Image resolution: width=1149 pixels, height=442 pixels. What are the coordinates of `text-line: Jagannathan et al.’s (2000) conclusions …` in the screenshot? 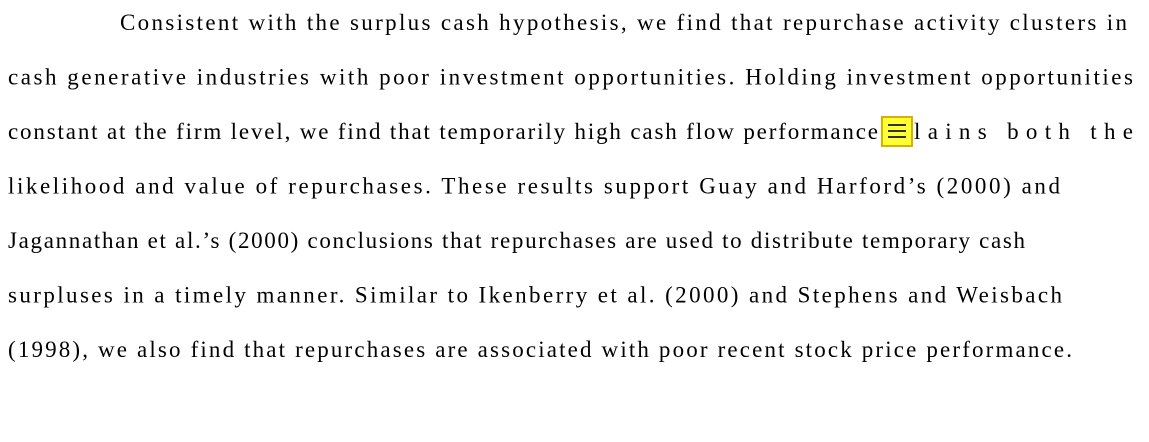 It's located at (517, 240).